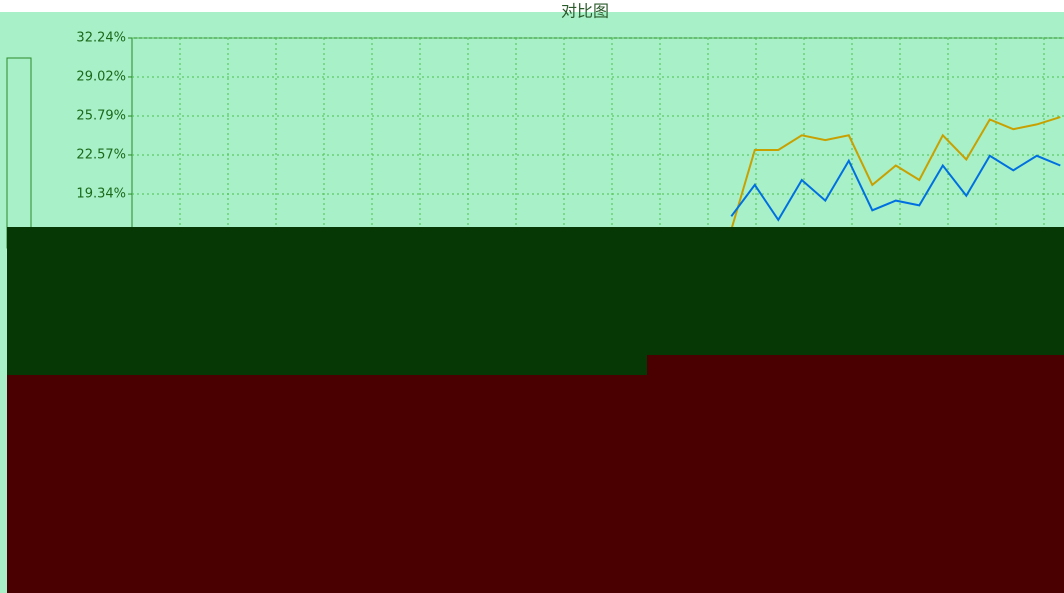 The image size is (1064, 593). What do you see at coordinates (101, 154) in the screenshot?
I see `y-tick-label: 22.57%` at bounding box center [101, 154].